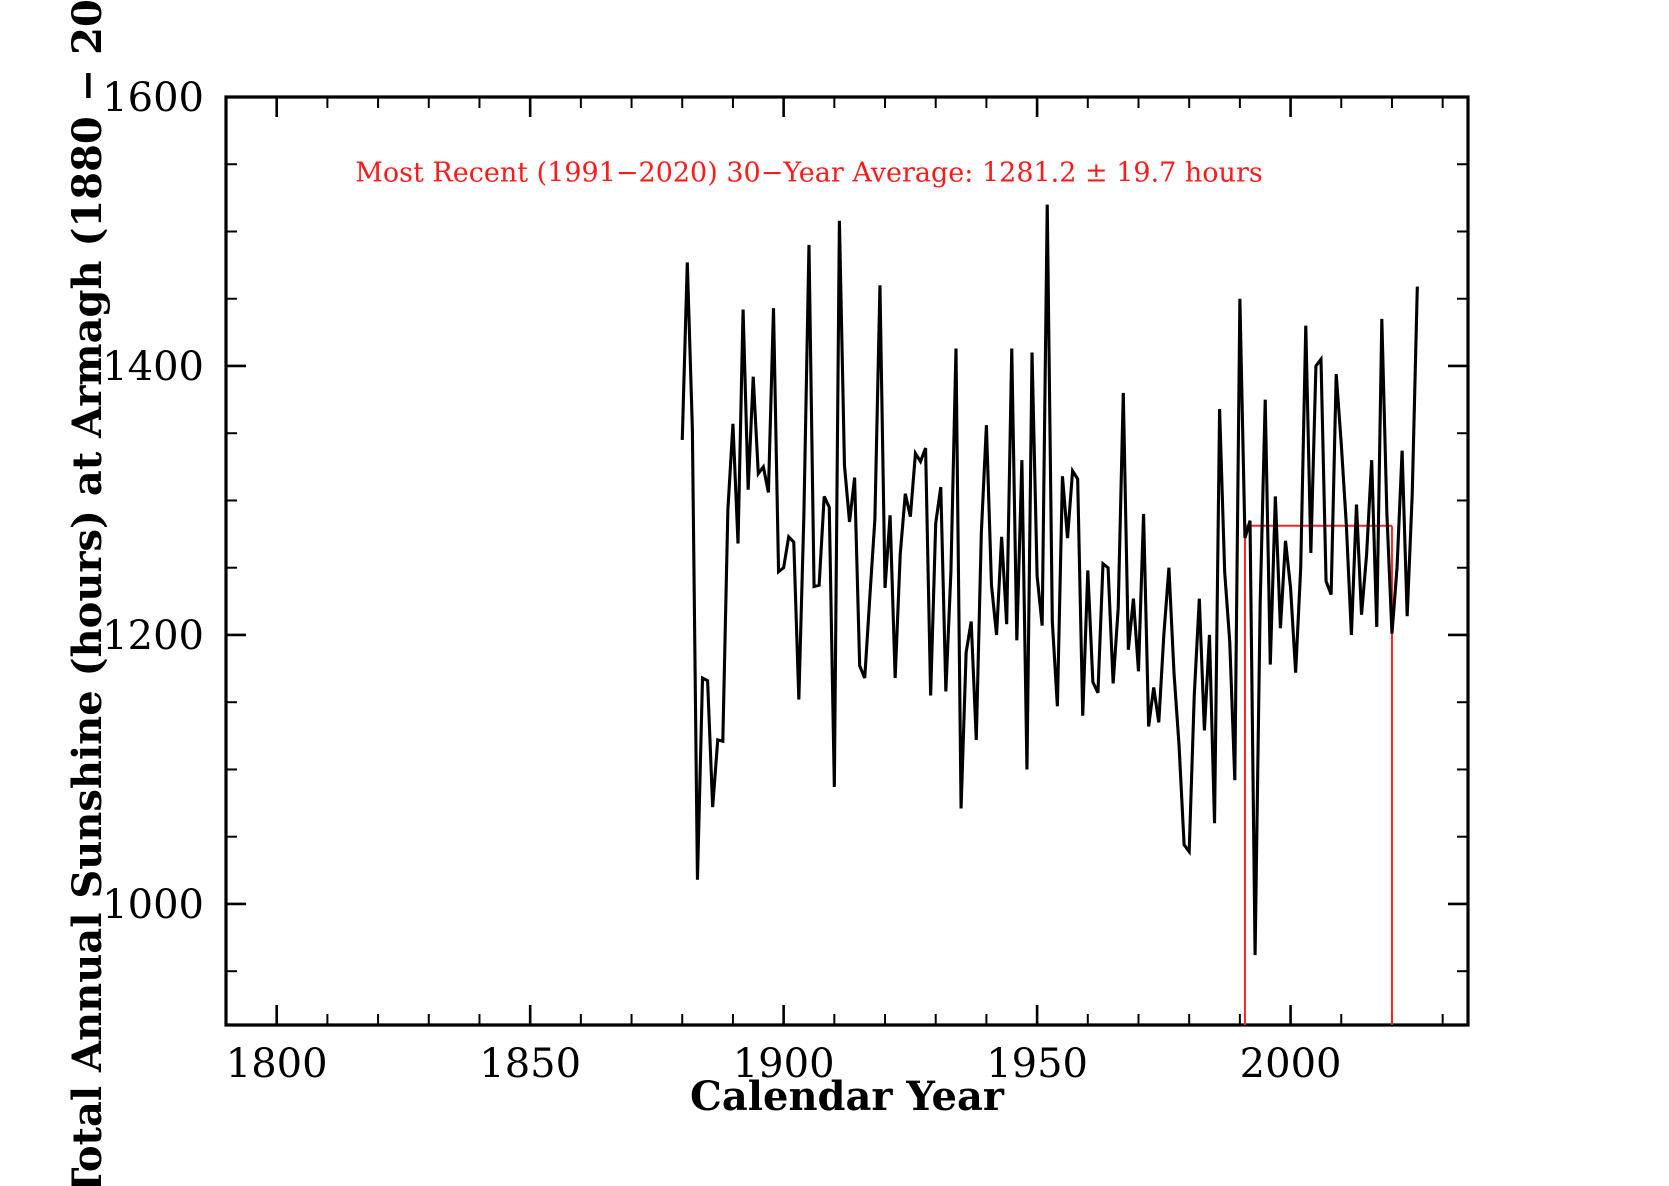  I want to click on y-tick-label-1600: 1600, so click(153, 98).